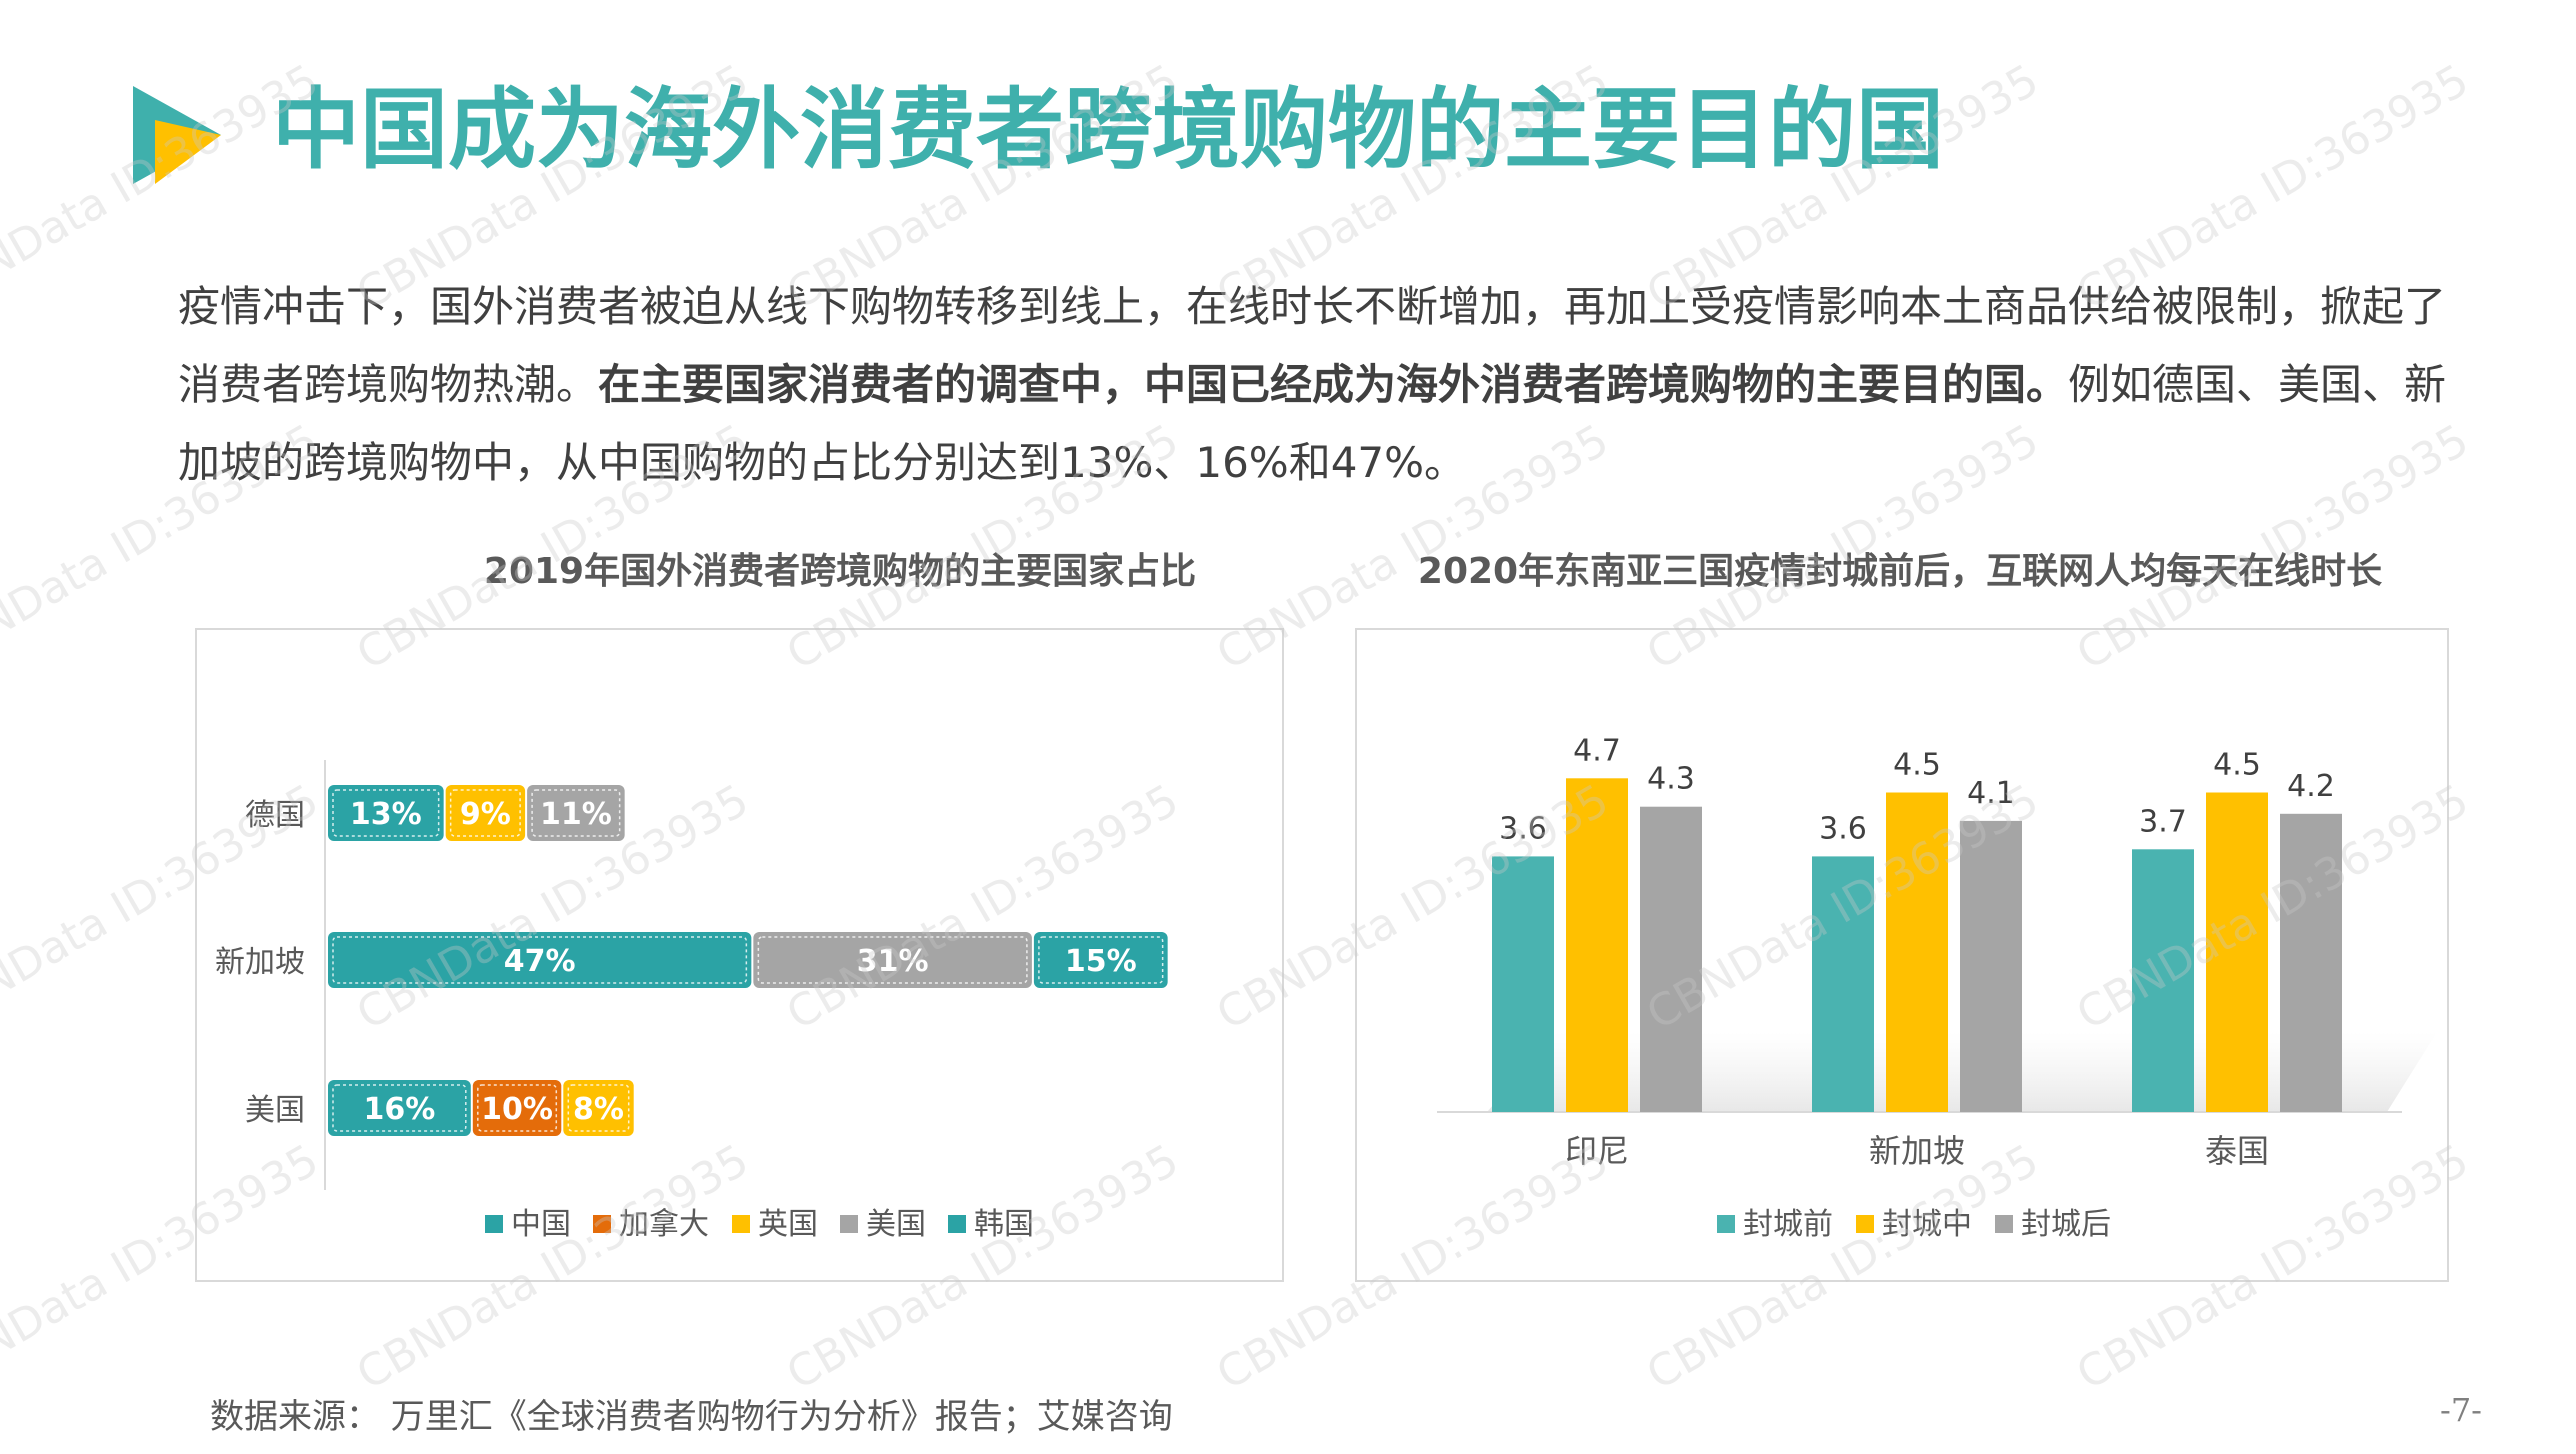 The width and height of the screenshot is (2576, 1454). What do you see at coordinates (1333, 384) in the screenshot?
I see `intro-text-bold: 在主要国家消费者的调查中，中国已经成为海外消费者跨境购物的主要目的国。` at bounding box center [1333, 384].